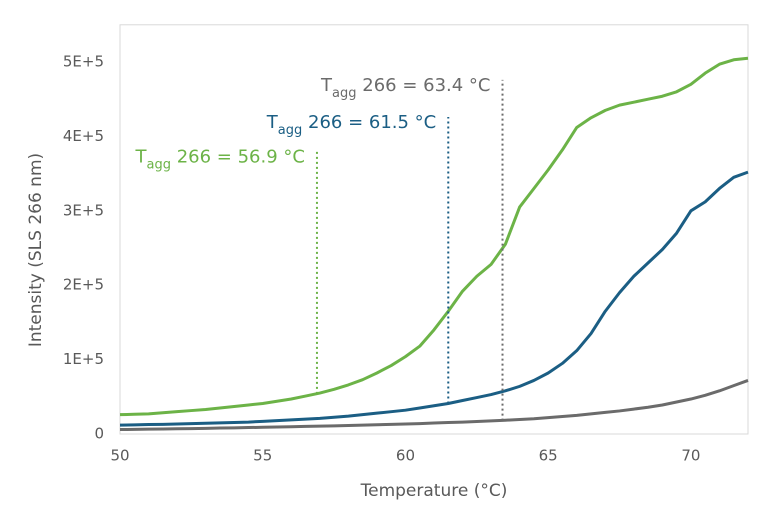 This screenshot has height=525, width=779. What do you see at coordinates (83, 359) in the screenshot?
I see `y-tick-label: 1E+5` at bounding box center [83, 359].